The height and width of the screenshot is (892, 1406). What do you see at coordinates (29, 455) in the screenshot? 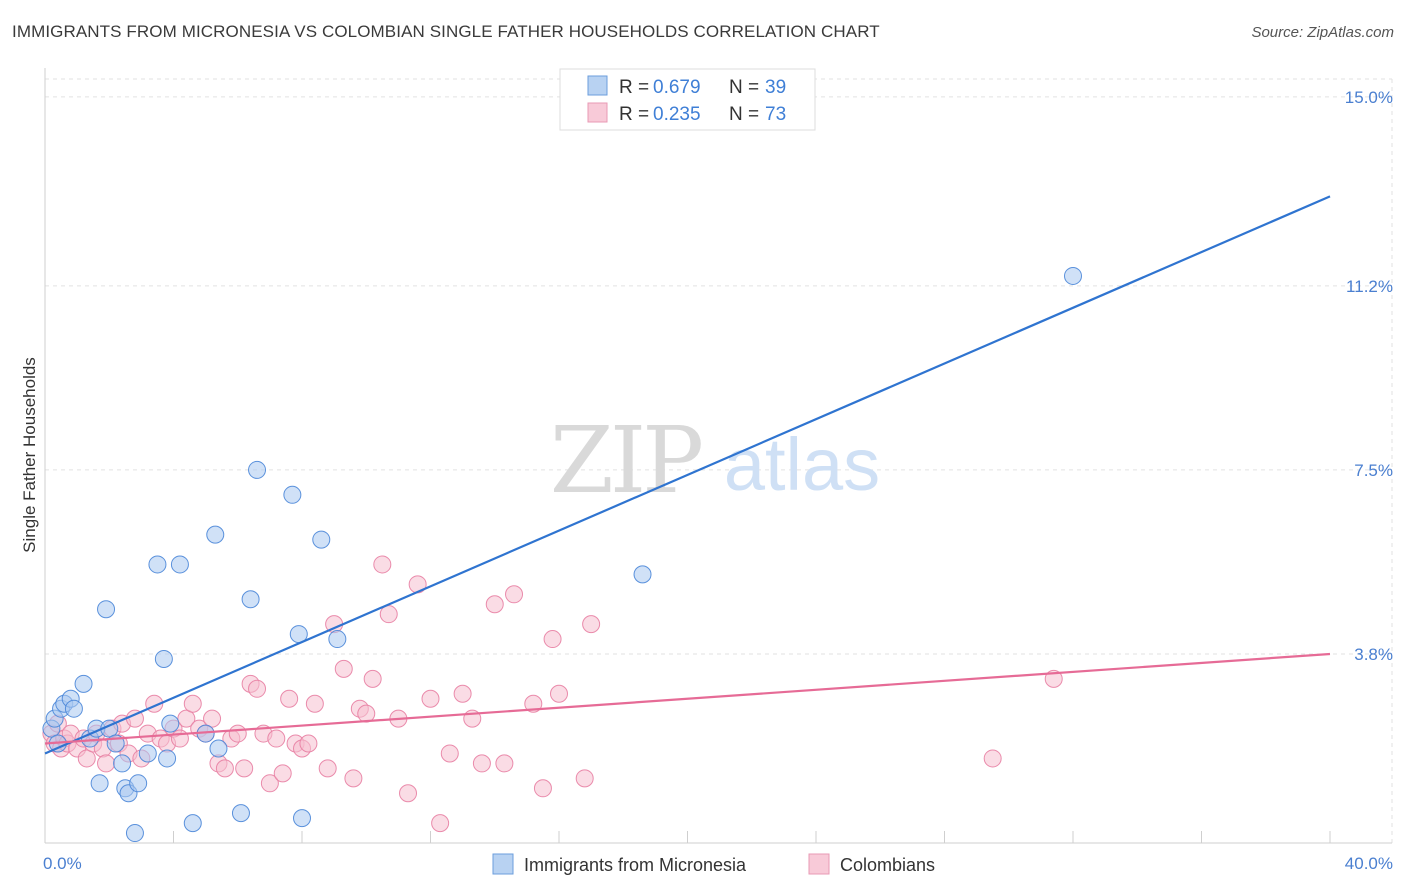
I see `y-axis-title: Single Father Households` at bounding box center [29, 455].